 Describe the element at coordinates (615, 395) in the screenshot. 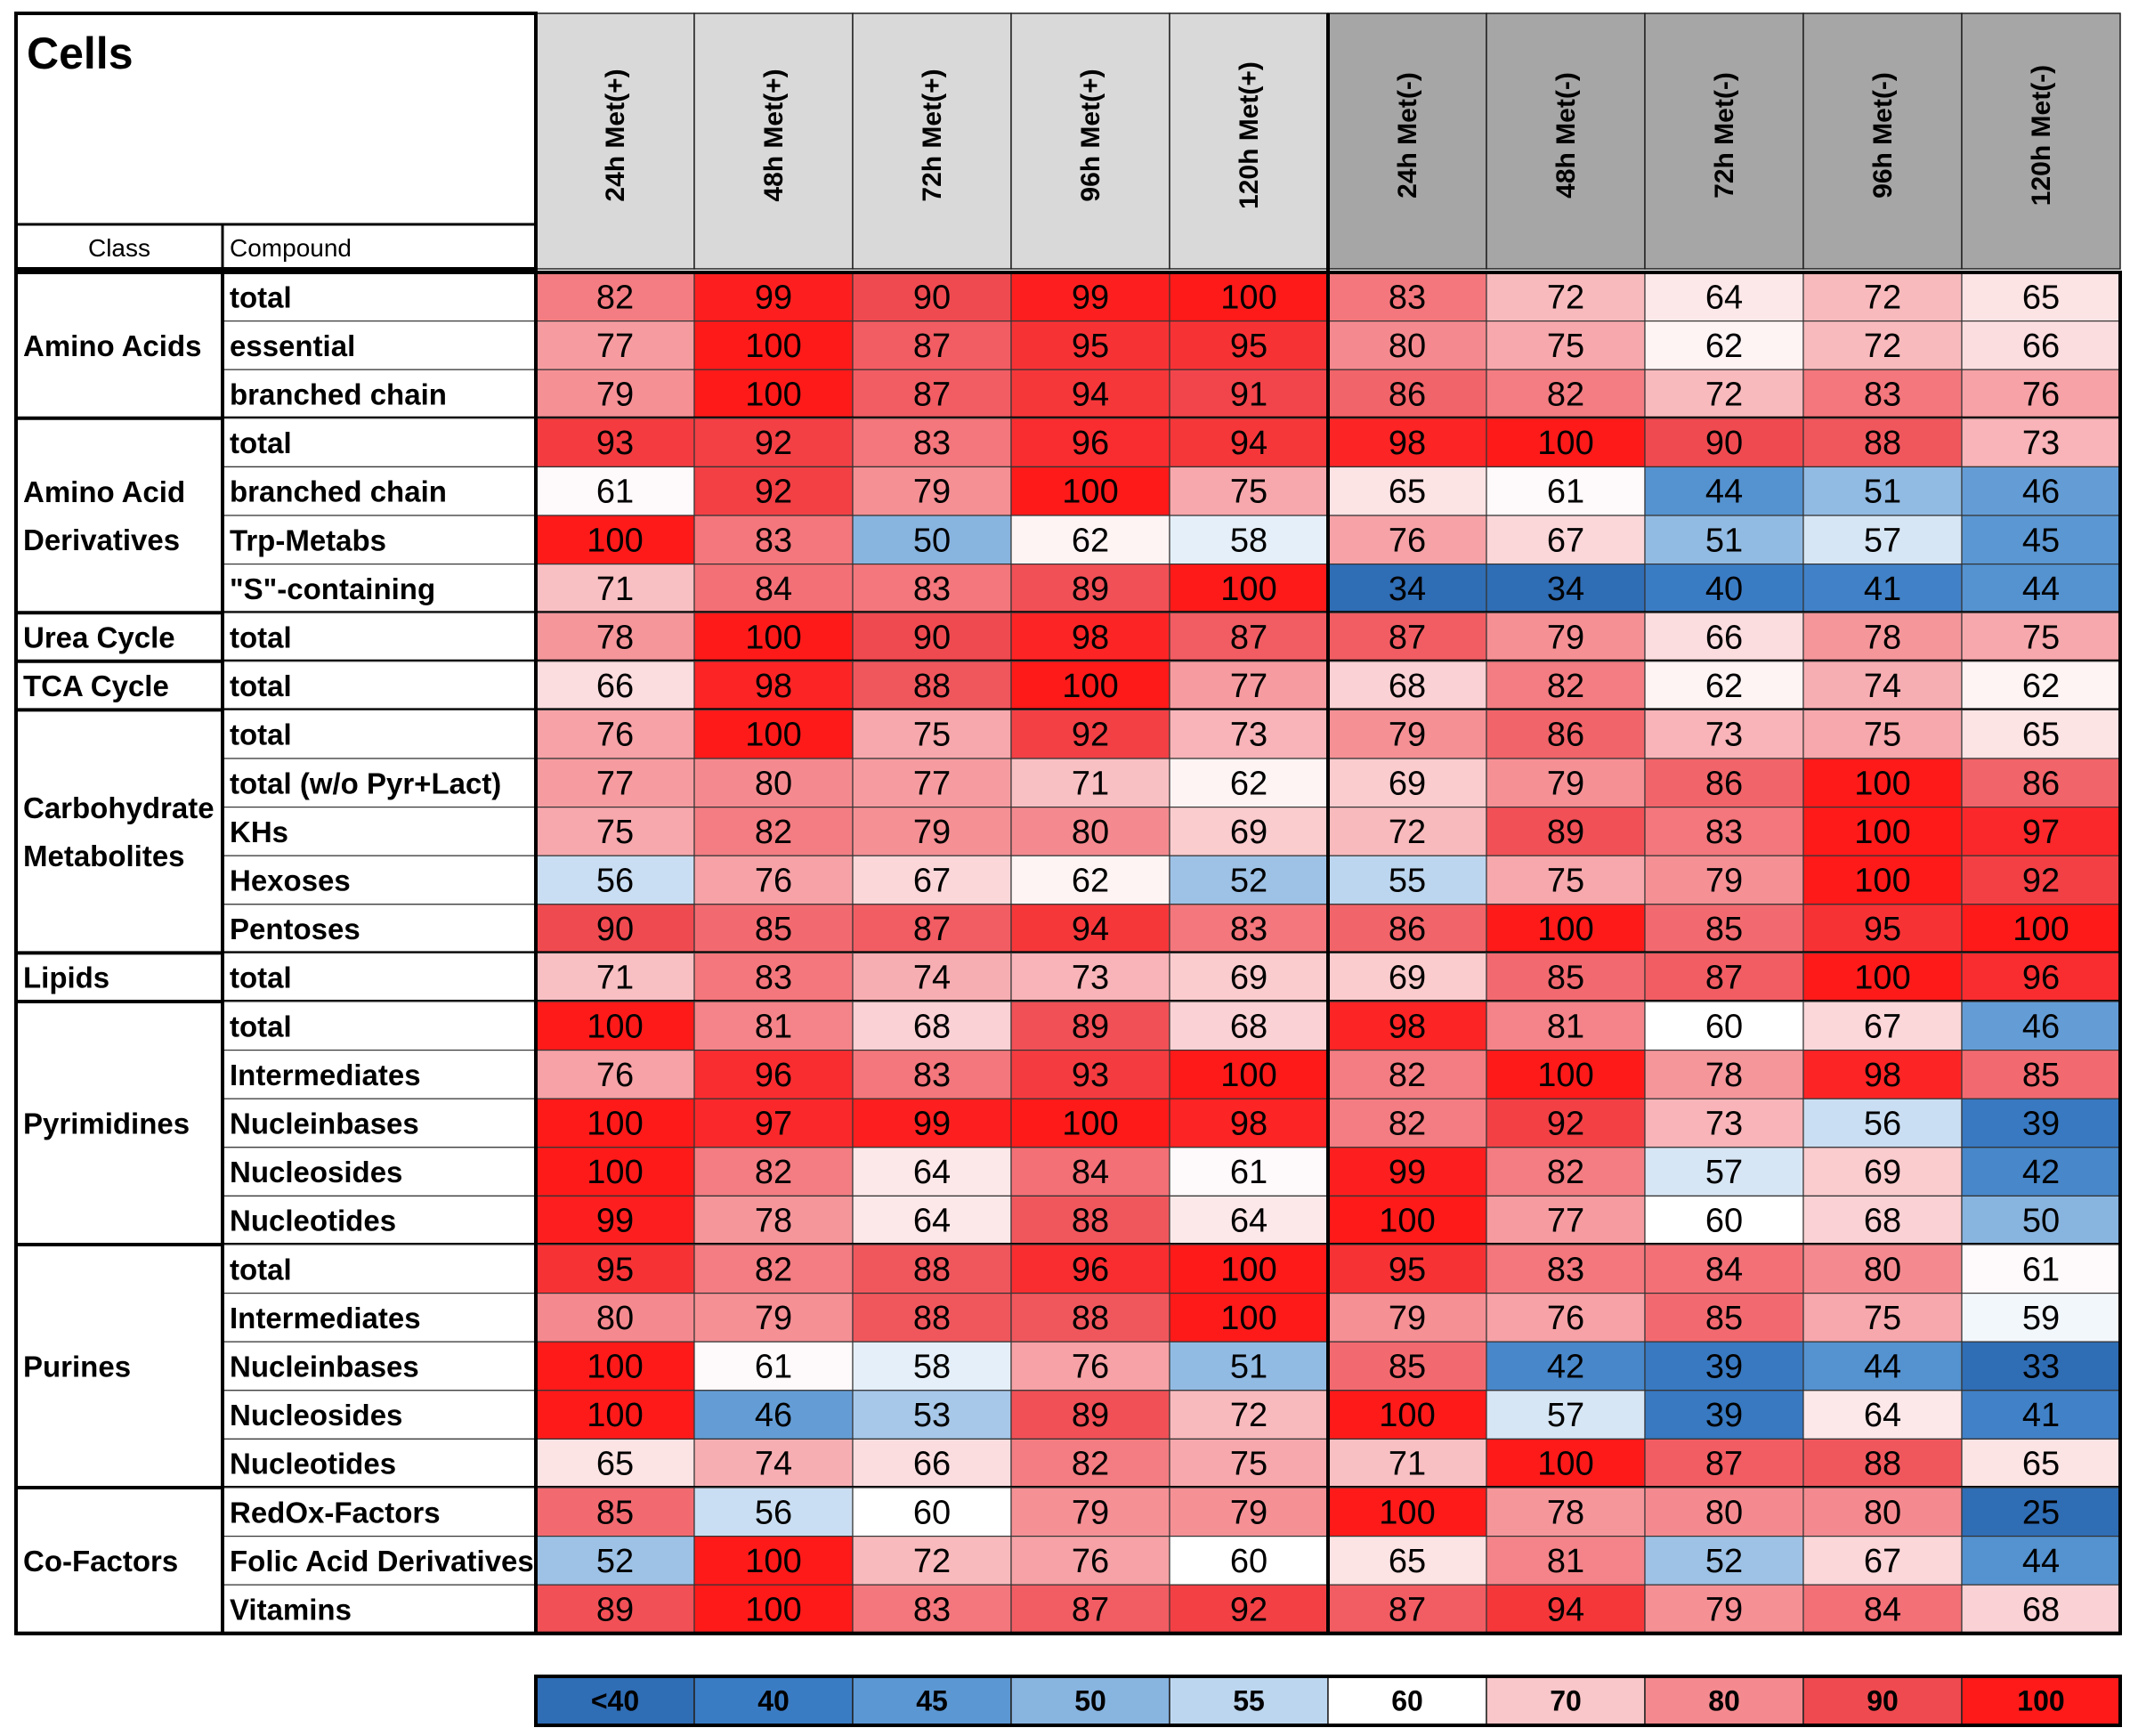

I see `cell-value-label: 79` at that location.